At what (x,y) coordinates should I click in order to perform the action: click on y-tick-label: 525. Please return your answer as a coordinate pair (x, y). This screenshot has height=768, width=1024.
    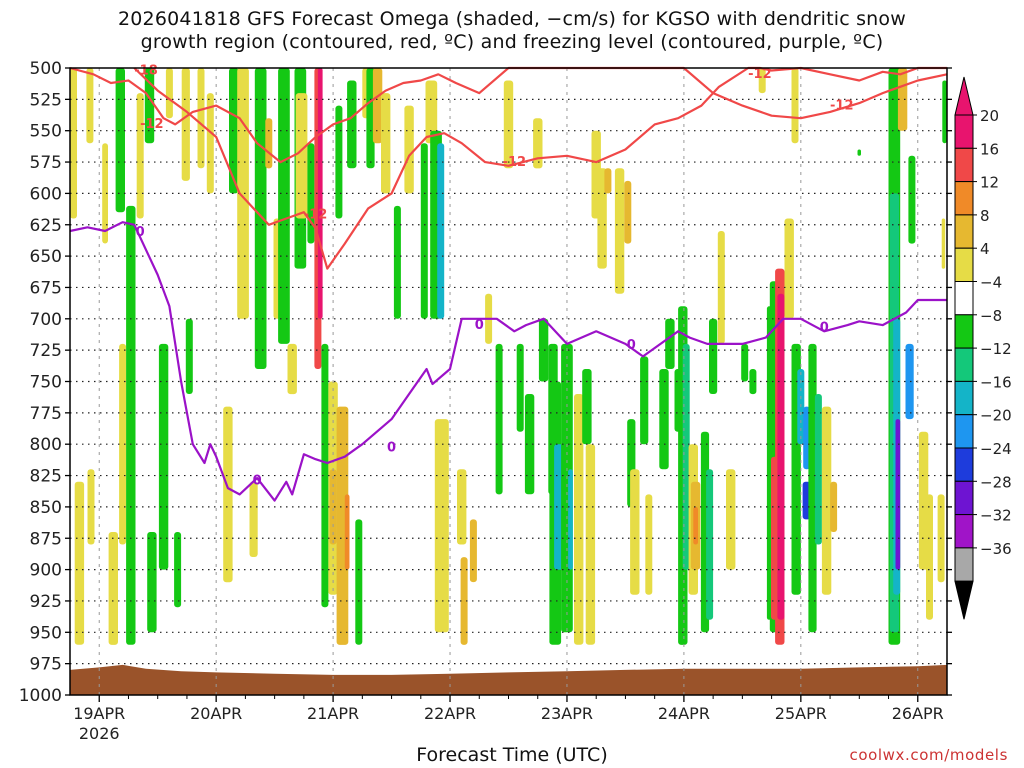
    Looking at the image, I should click on (46, 100).